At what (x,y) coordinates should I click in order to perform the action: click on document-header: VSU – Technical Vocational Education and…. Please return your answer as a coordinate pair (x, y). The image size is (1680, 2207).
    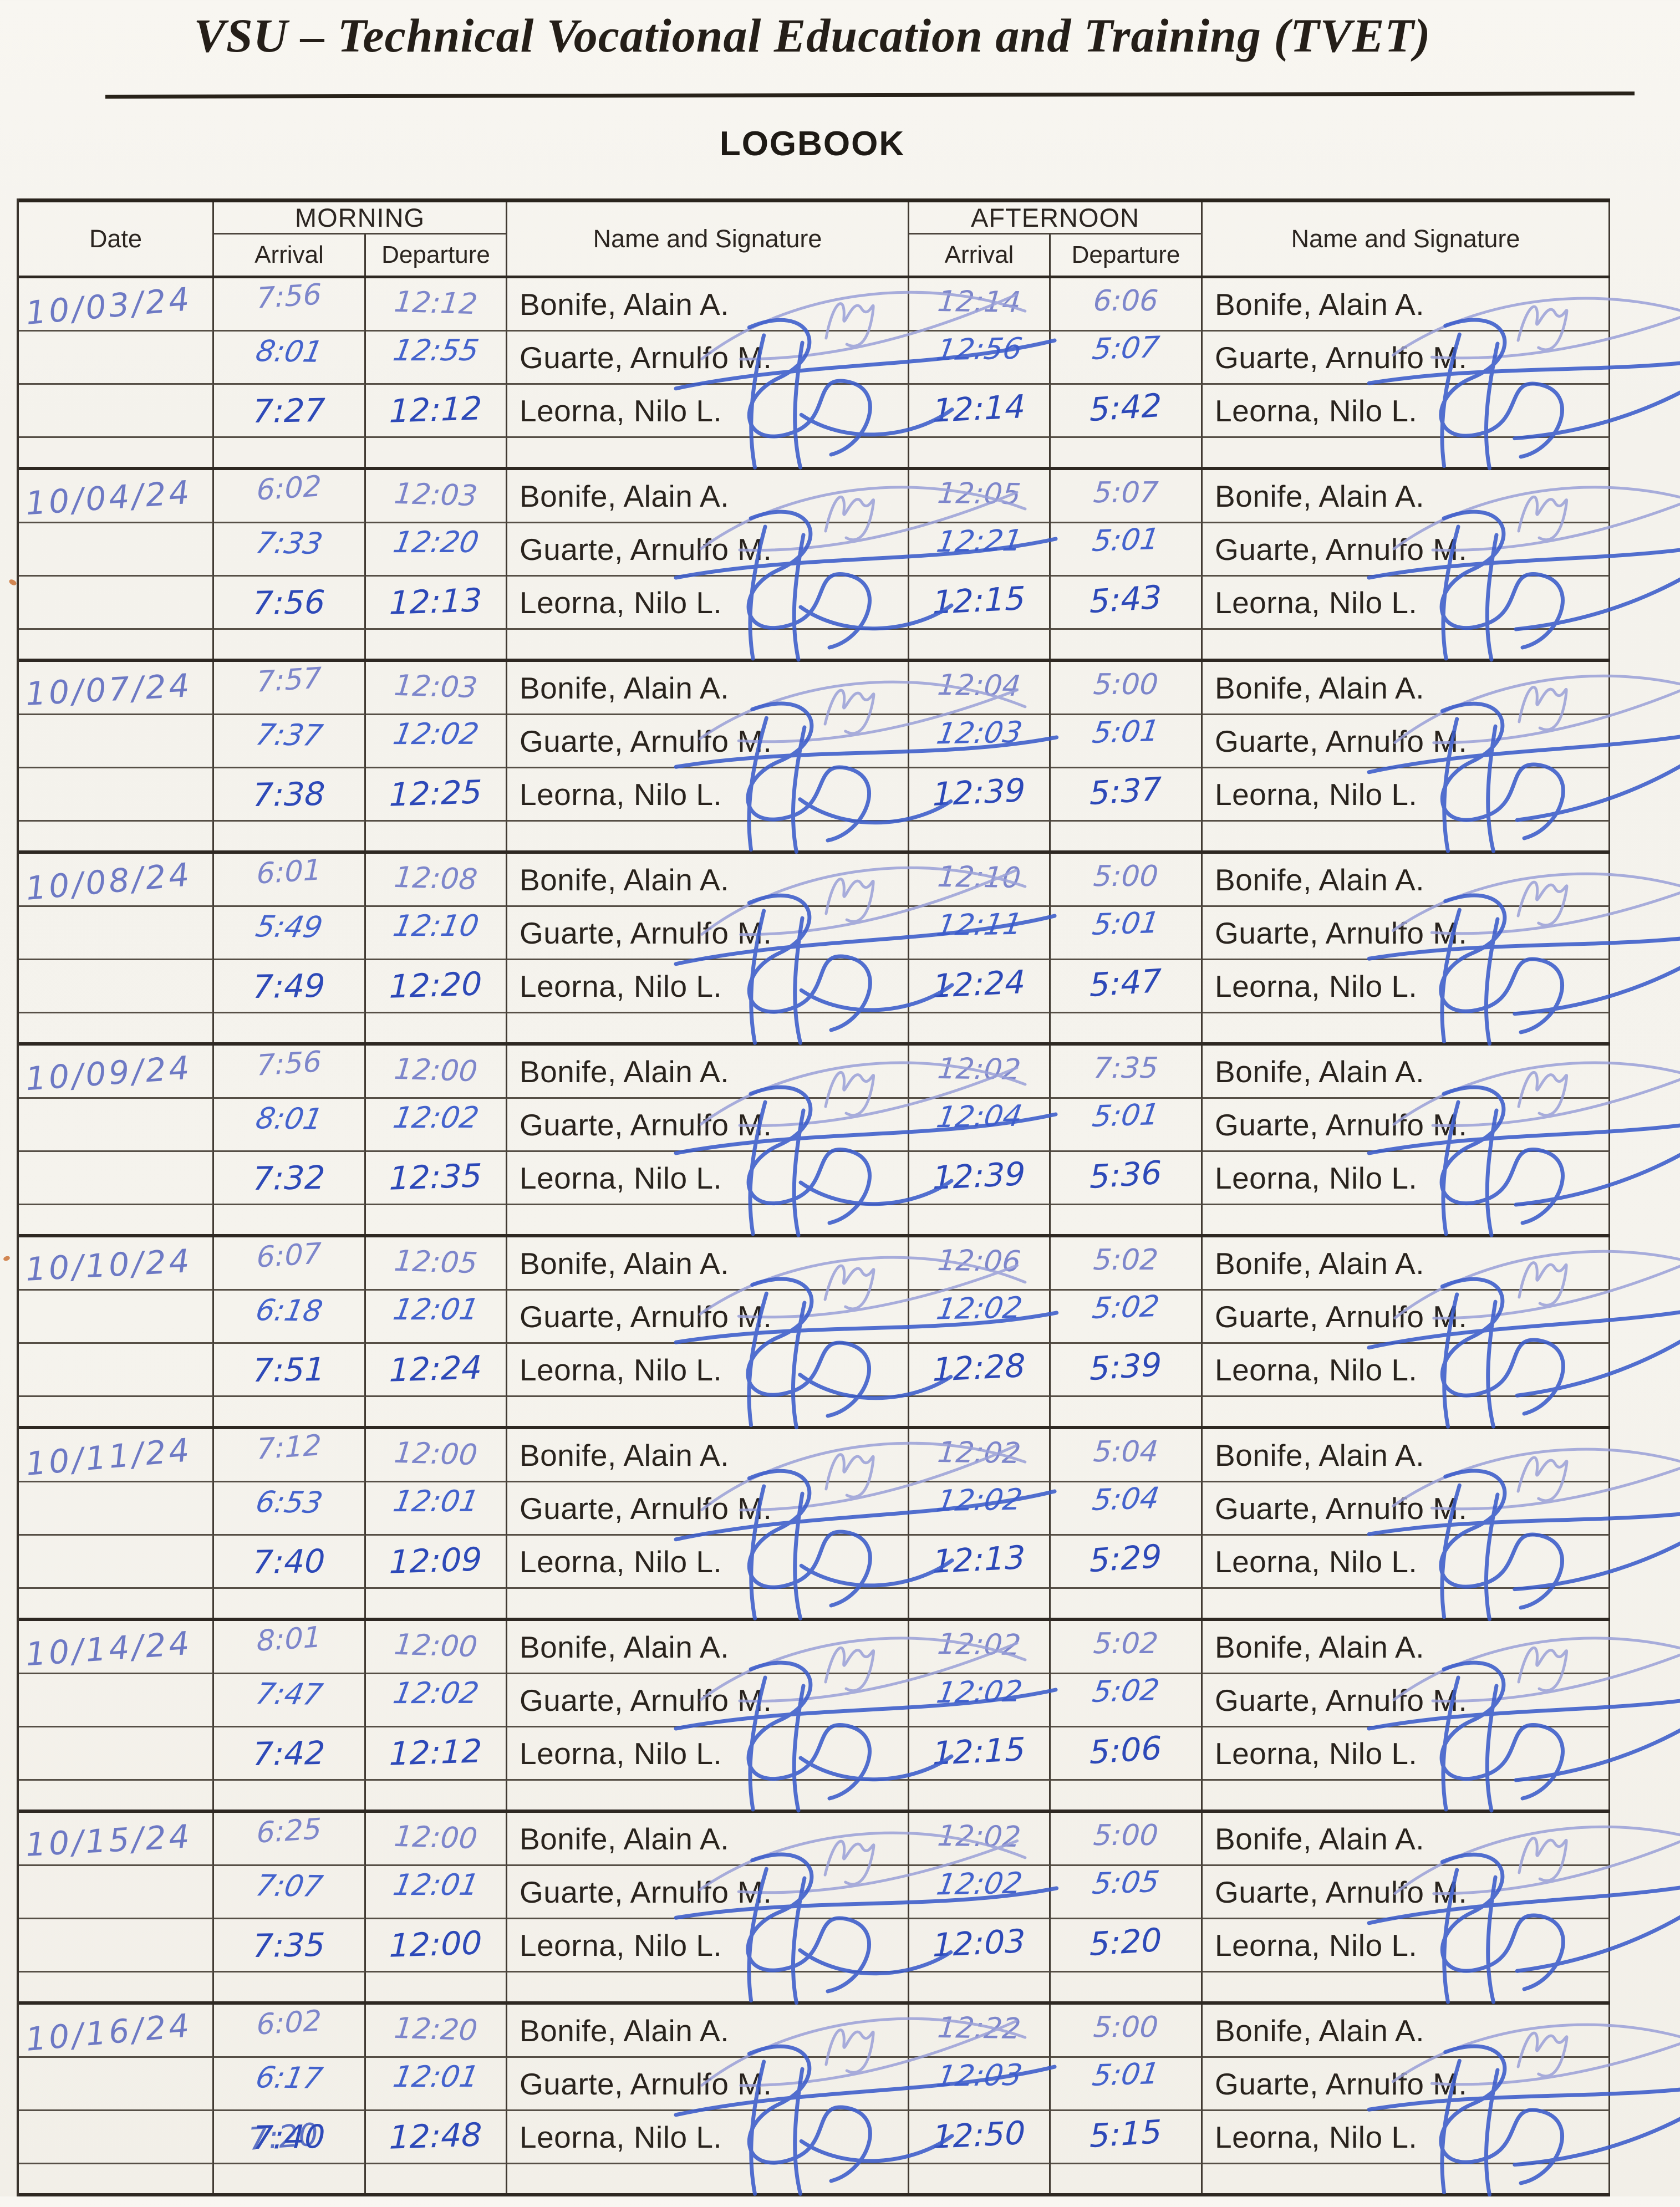
    Looking at the image, I should click on (813, 35).